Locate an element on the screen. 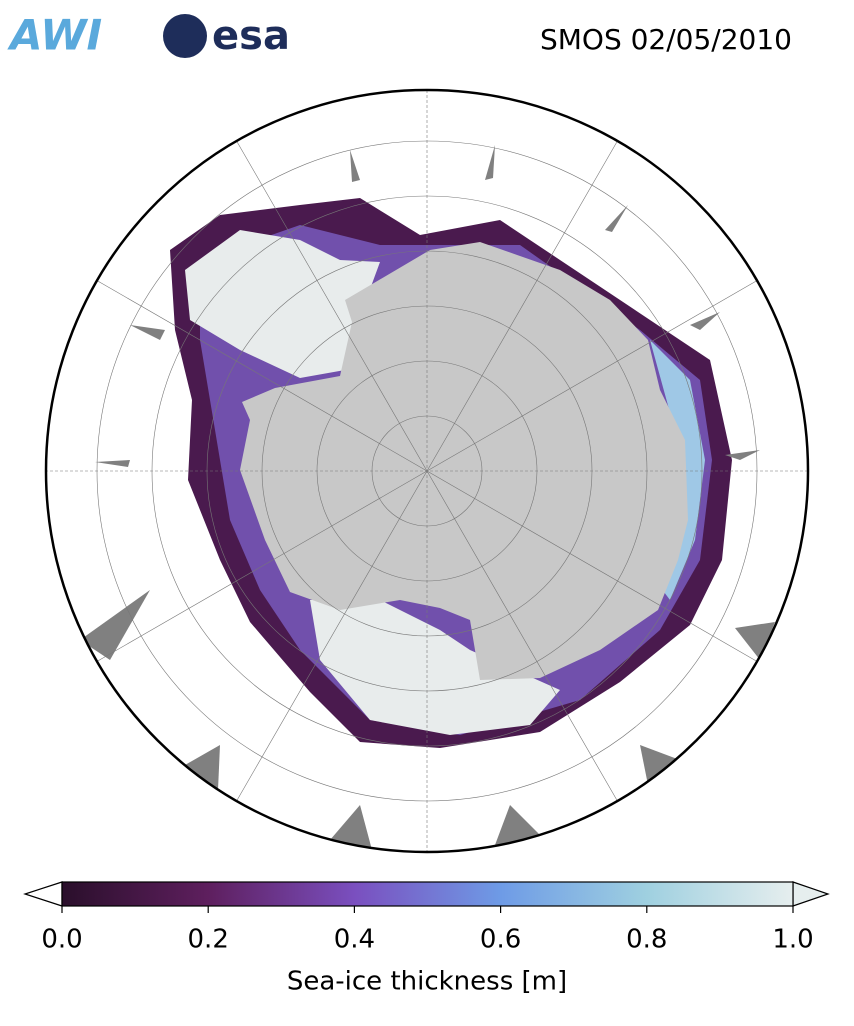  title: SMOS 02/05/2010 is located at coordinates (666, 39).